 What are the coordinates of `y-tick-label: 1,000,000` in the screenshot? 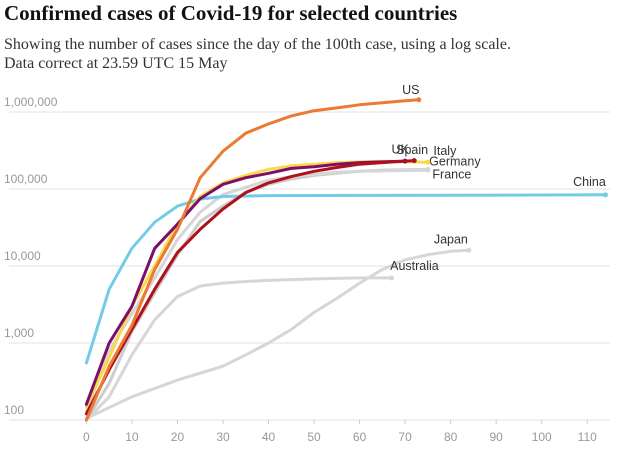 It's located at (31, 102).